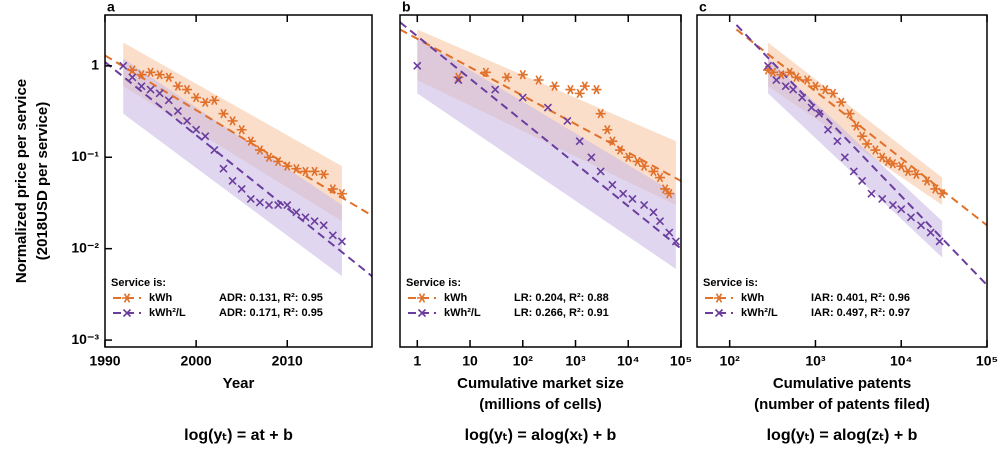 Image resolution: width=1000 pixels, height=452 pixels. Describe the element at coordinates (470, 361) in the screenshot. I see `x-tick-label: 10` at that location.